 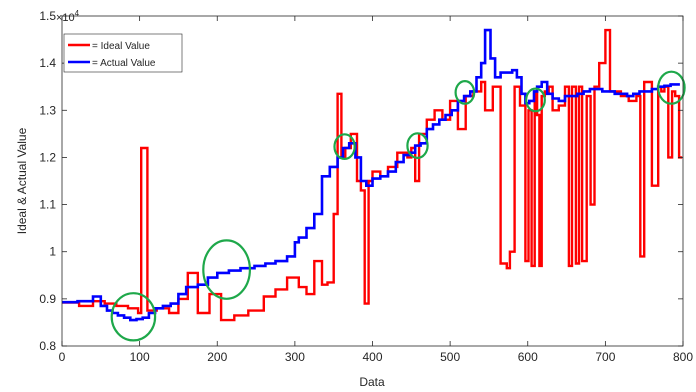 What do you see at coordinates (450, 357) in the screenshot?
I see `x-tick-label: 500` at bounding box center [450, 357].